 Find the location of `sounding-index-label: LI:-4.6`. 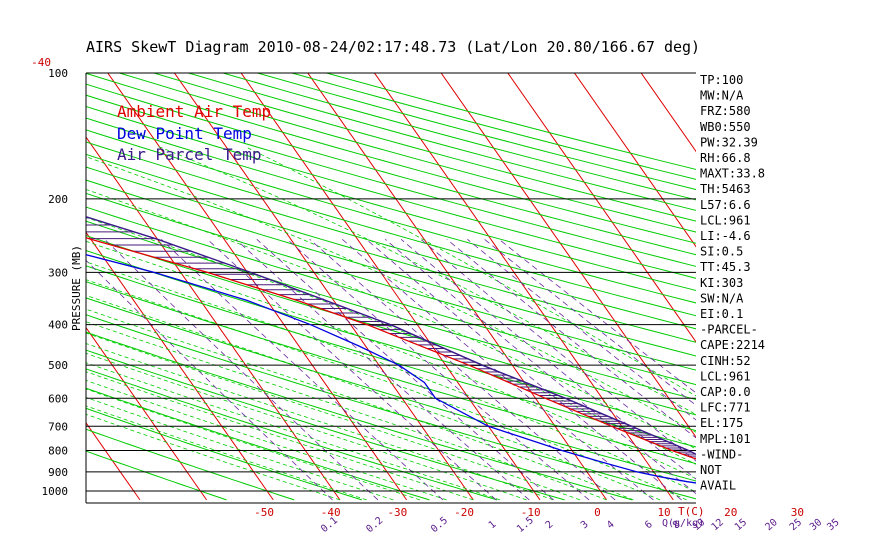

sounding-index-label: LI:-4.6 is located at coordinates (725, 236).